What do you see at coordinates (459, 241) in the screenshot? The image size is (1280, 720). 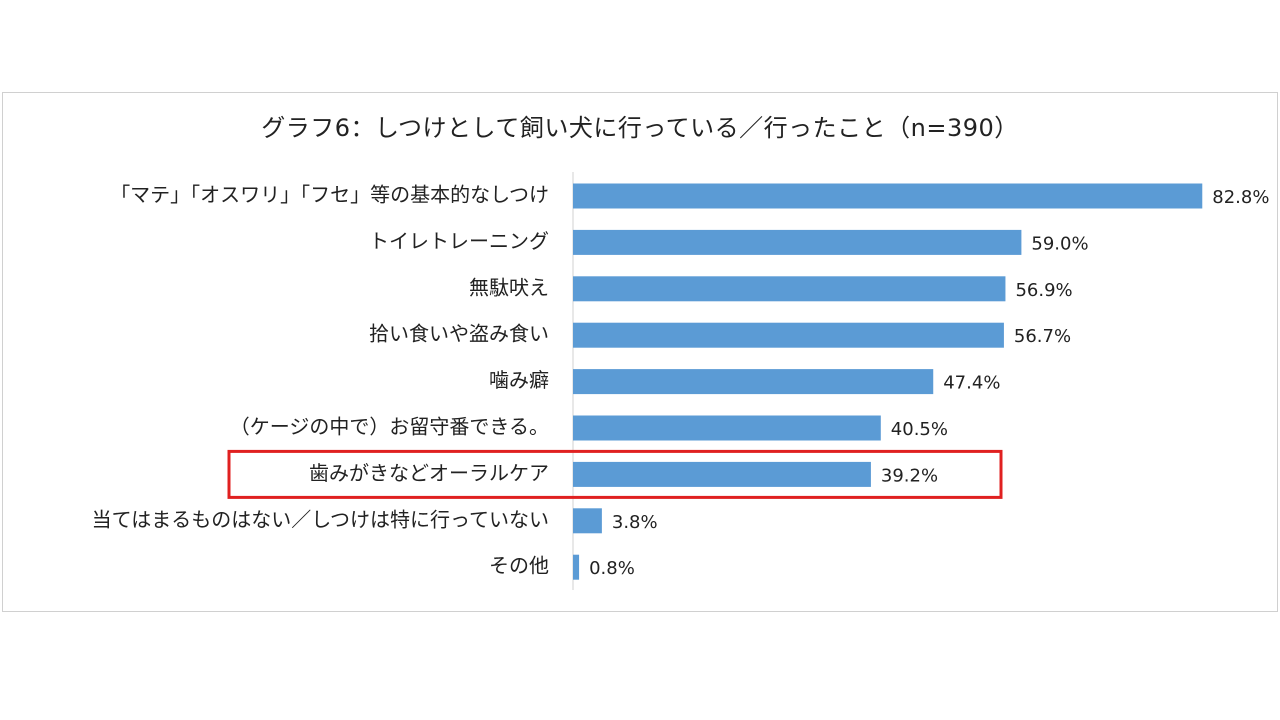 I see `category-label-1: トイレトレーニング` at bounding box center [459, 241].